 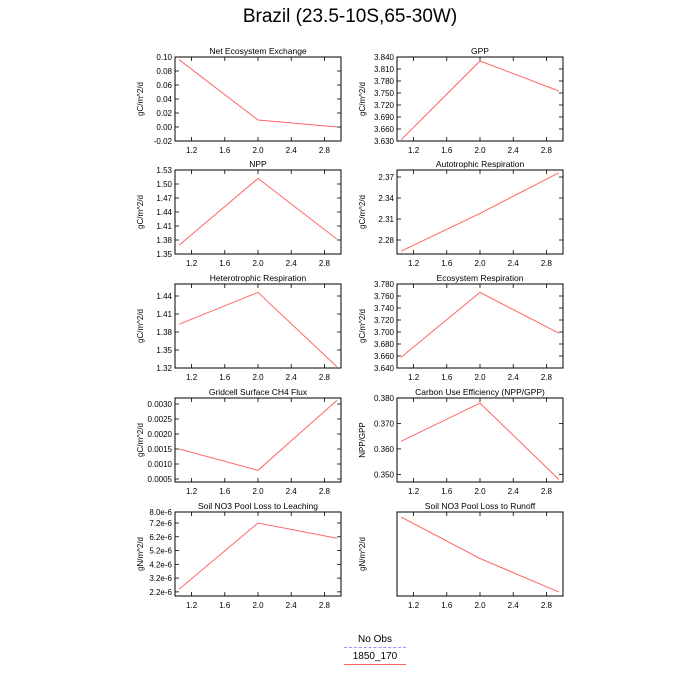 What do you see at coordinates (160, 537) in the screenshot?
I see `panel-9-ytick-label: 6.2e-6` at bounding box center [160, 537].